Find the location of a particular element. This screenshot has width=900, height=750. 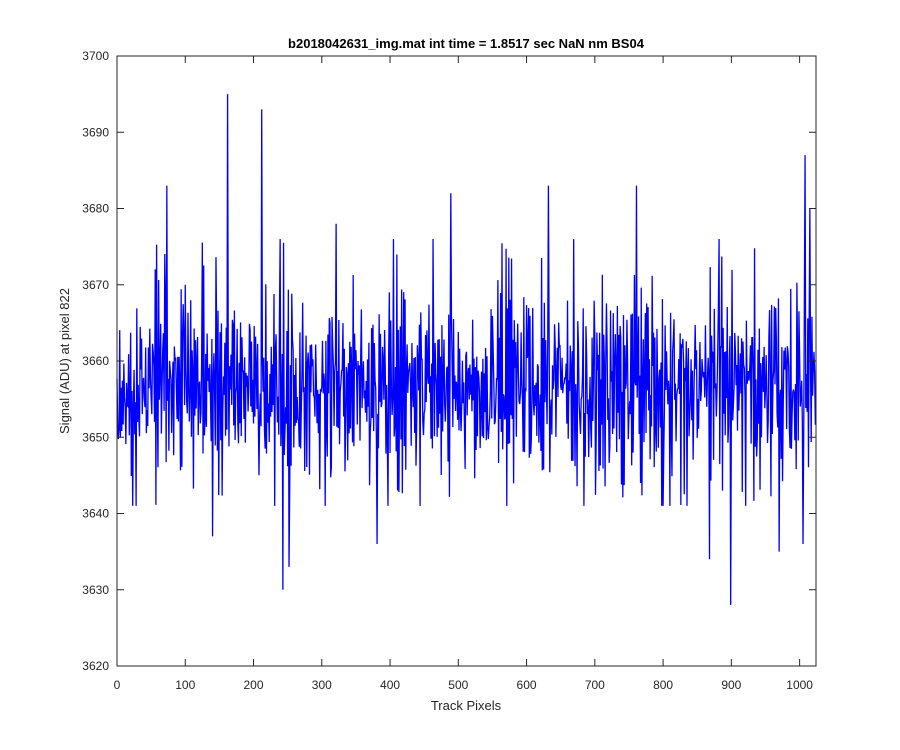

x-tick-label: 1000 is located at coordinates (799, 685).